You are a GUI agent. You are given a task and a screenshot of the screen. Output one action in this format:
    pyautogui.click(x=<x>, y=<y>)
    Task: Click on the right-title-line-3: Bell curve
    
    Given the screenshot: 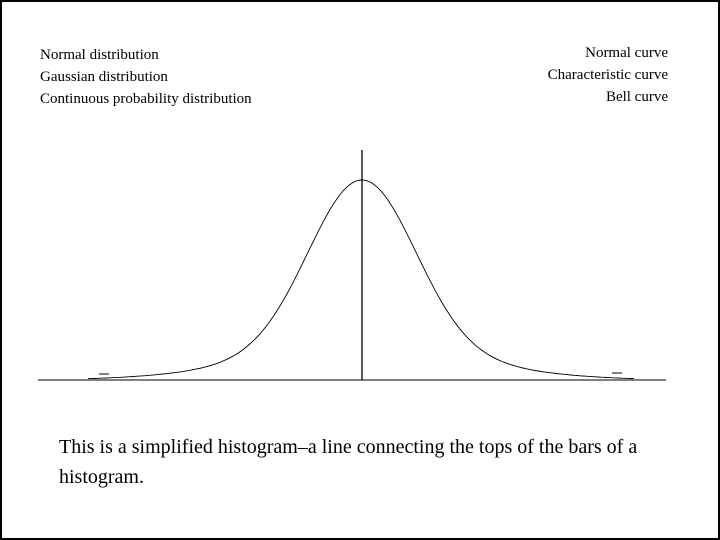 What is the action you would take?
    pyautogui.click(x=636, y=97)
    